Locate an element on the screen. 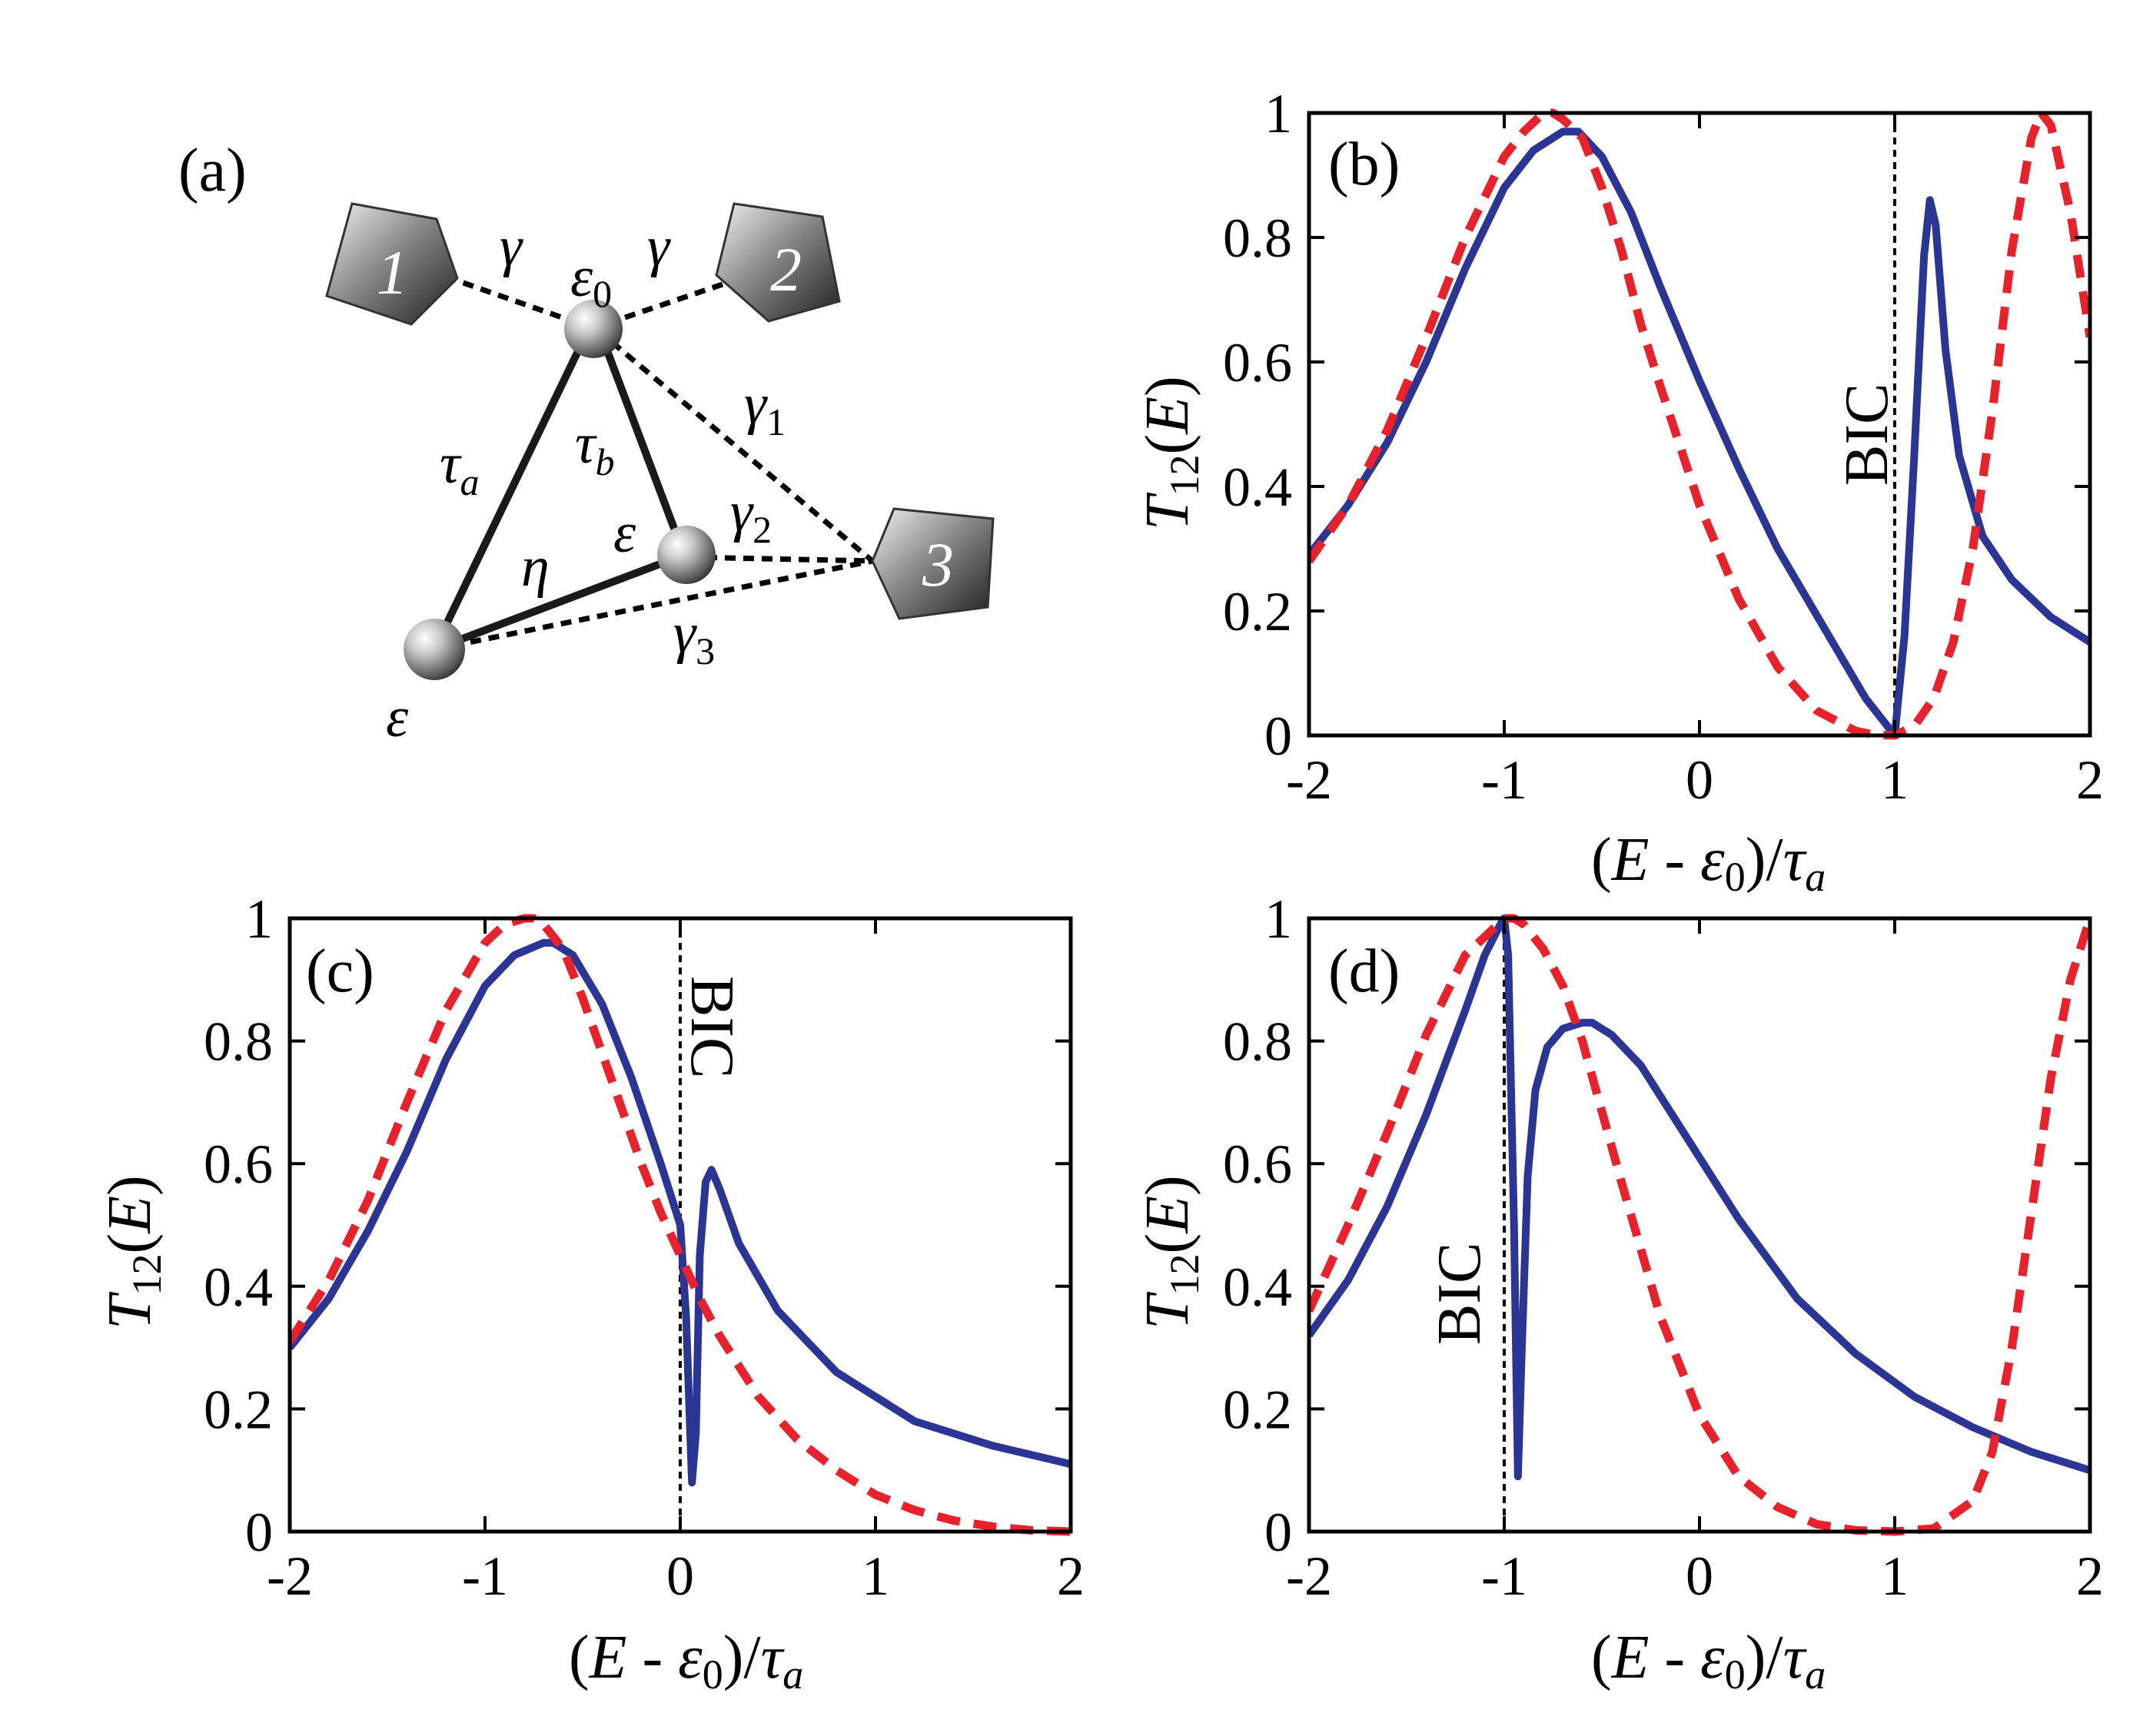 The width and height of the screenshot is (2143, 1736). panel-label: (b) is located at coordinates (1364, 164).